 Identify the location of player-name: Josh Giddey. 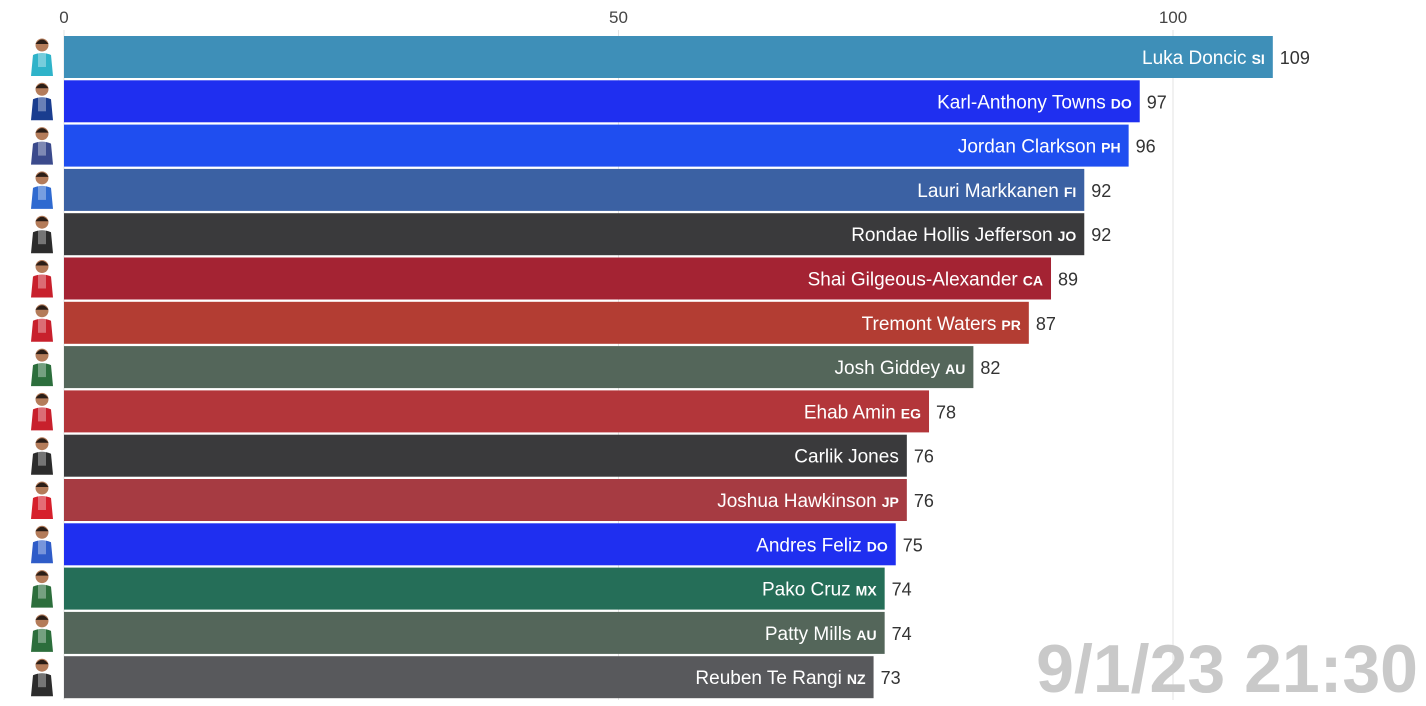
(888, 368).